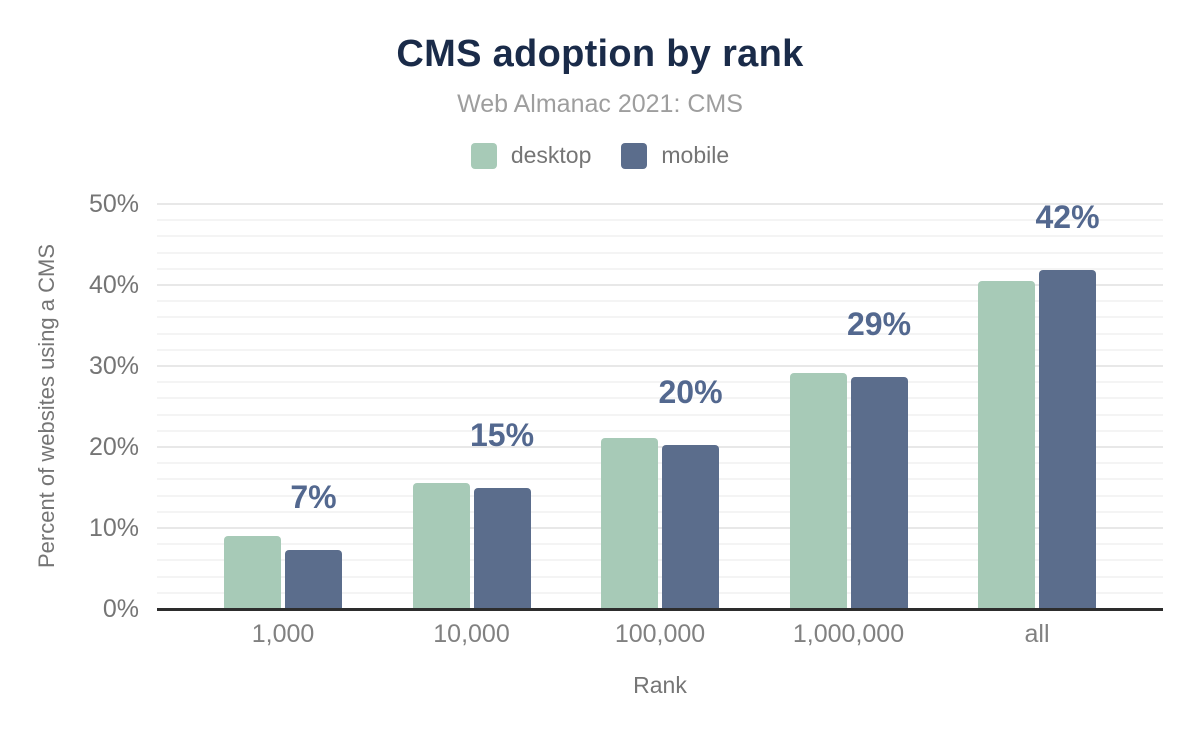  I want to click on x-axis-title: Rank, so click(660, 685).